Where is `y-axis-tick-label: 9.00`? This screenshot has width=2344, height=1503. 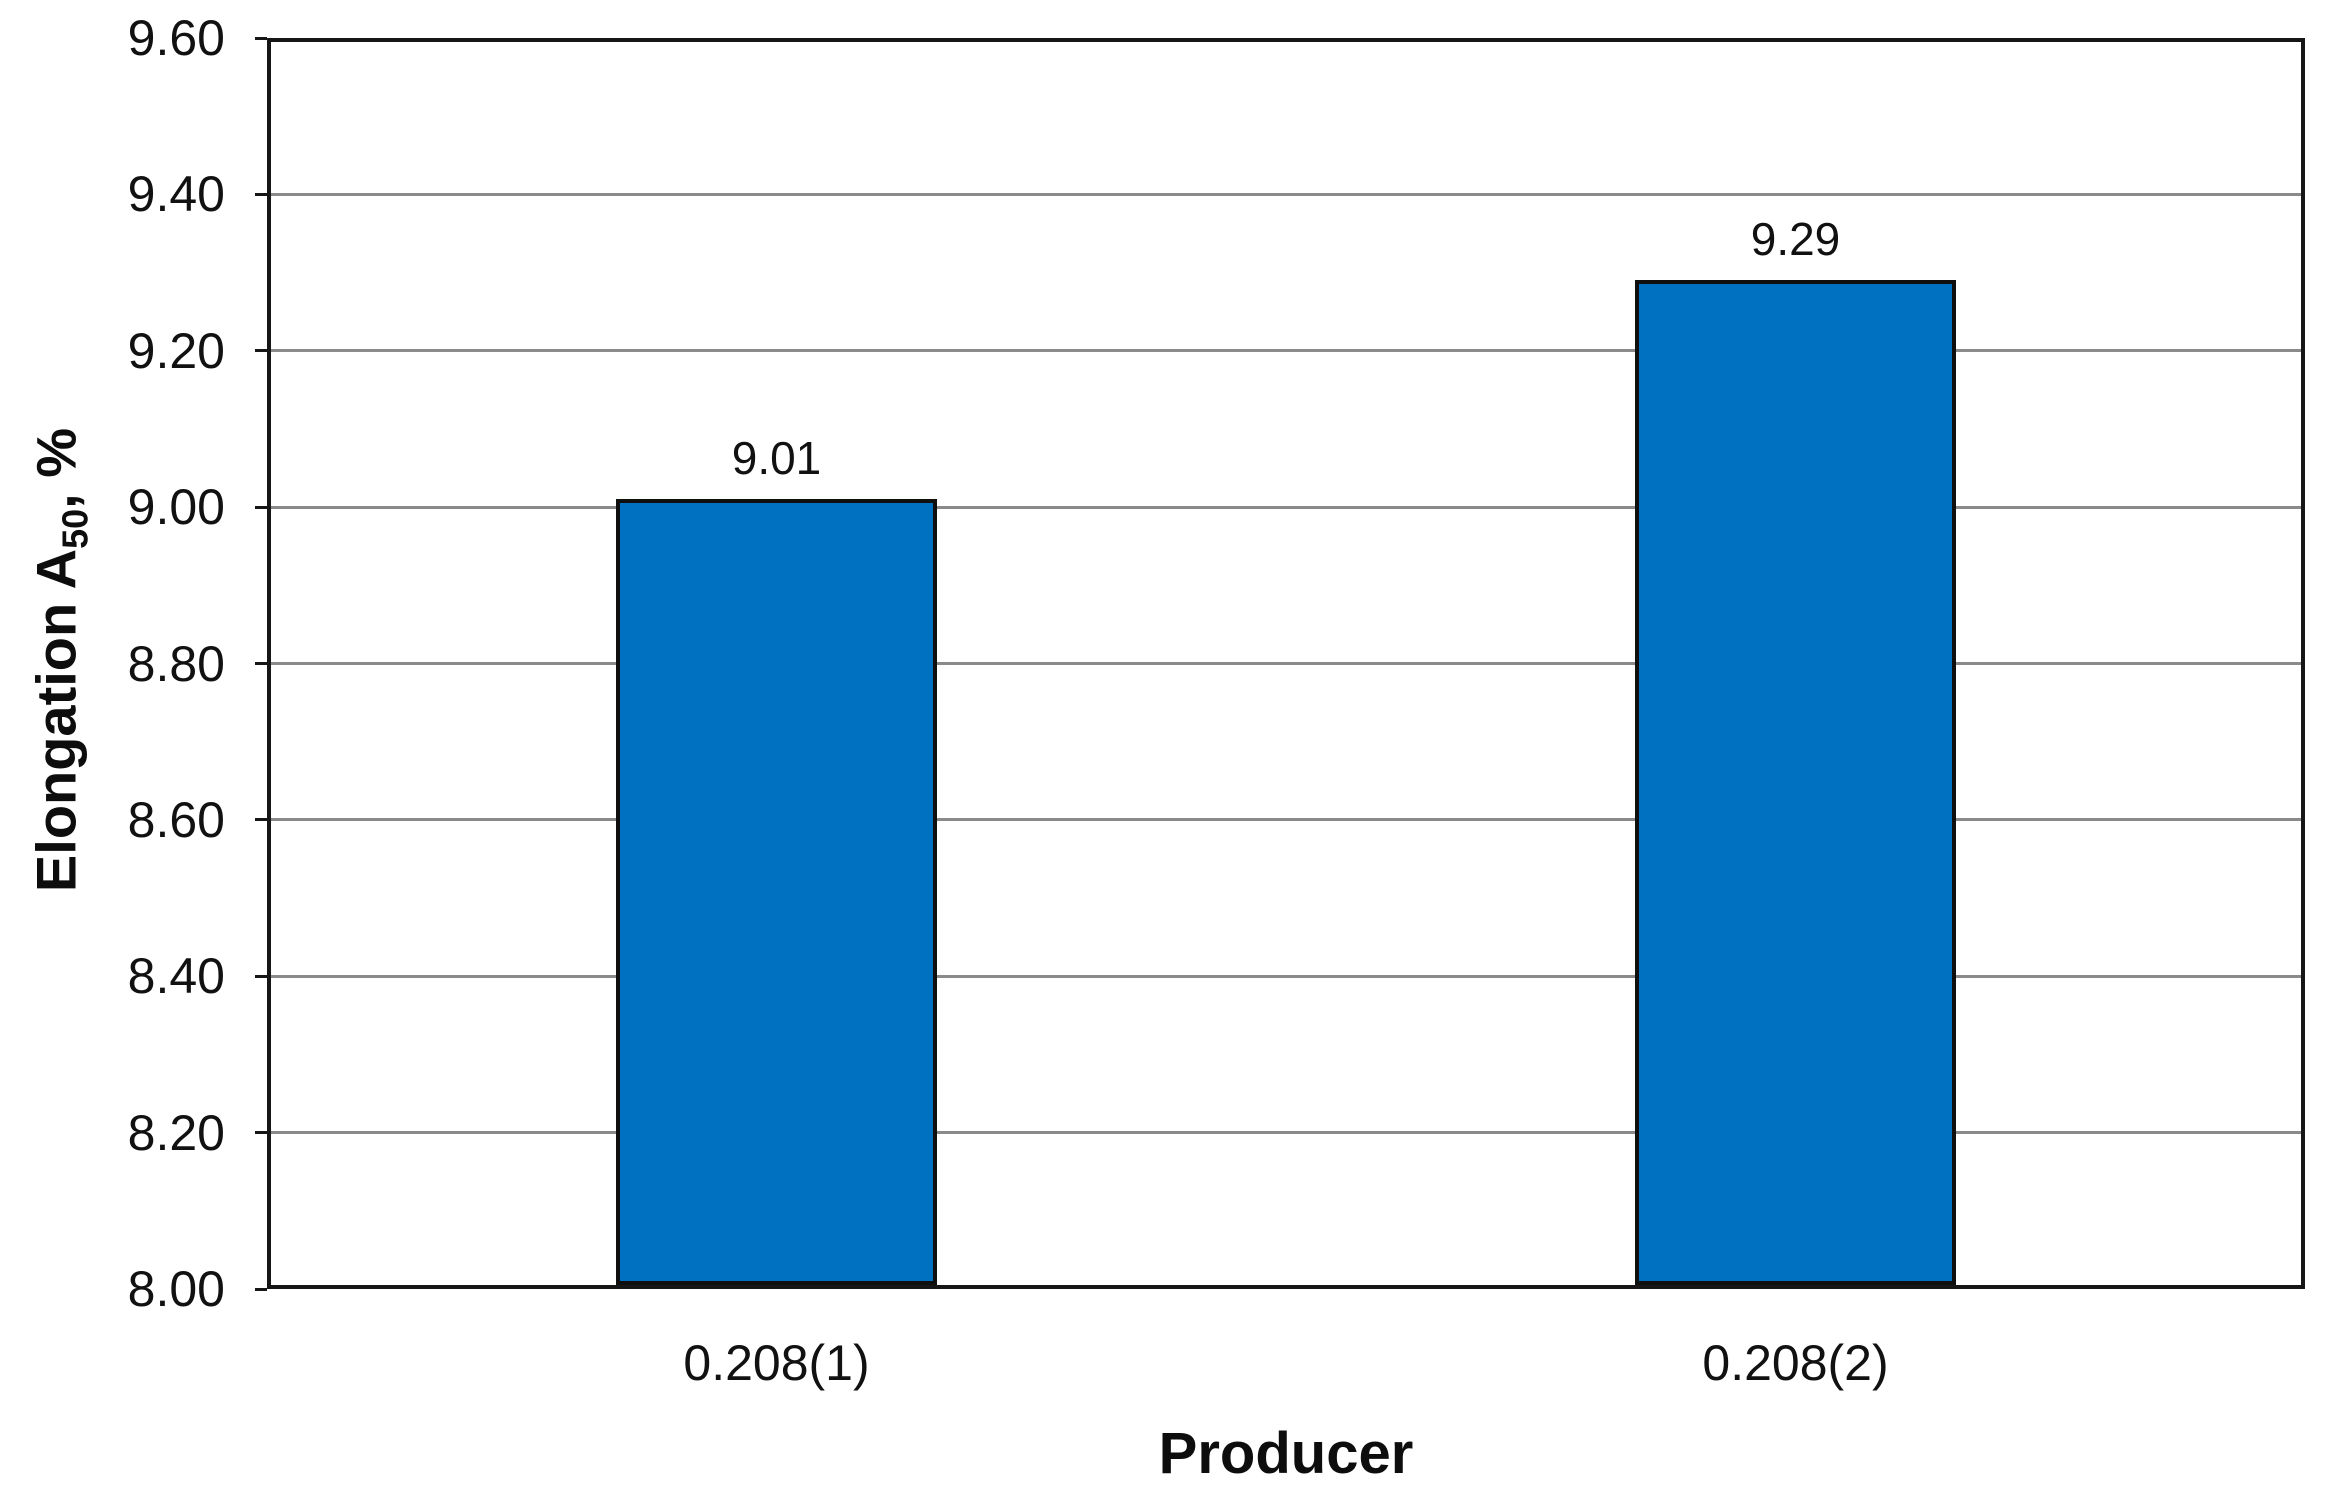 y-axis-tick-label: 9.00 is located at coordinates (176, 507).